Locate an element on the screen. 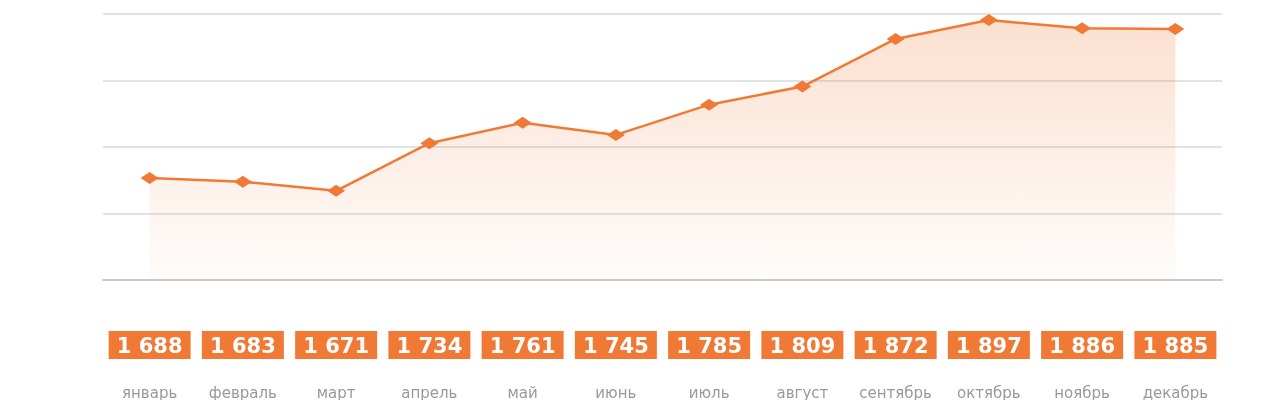 The image size is (1272, 400). x-tick-label: апрель is located at coordinates (429, 391).